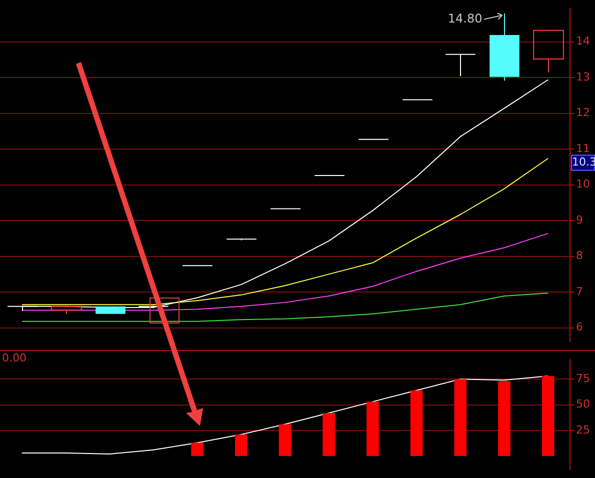 This screenshot has height=478, width=595. What do you see at coordinates (579, 327) in the screenshot?
I see `y-tick-label: 6` at bounding box center [579, 327].